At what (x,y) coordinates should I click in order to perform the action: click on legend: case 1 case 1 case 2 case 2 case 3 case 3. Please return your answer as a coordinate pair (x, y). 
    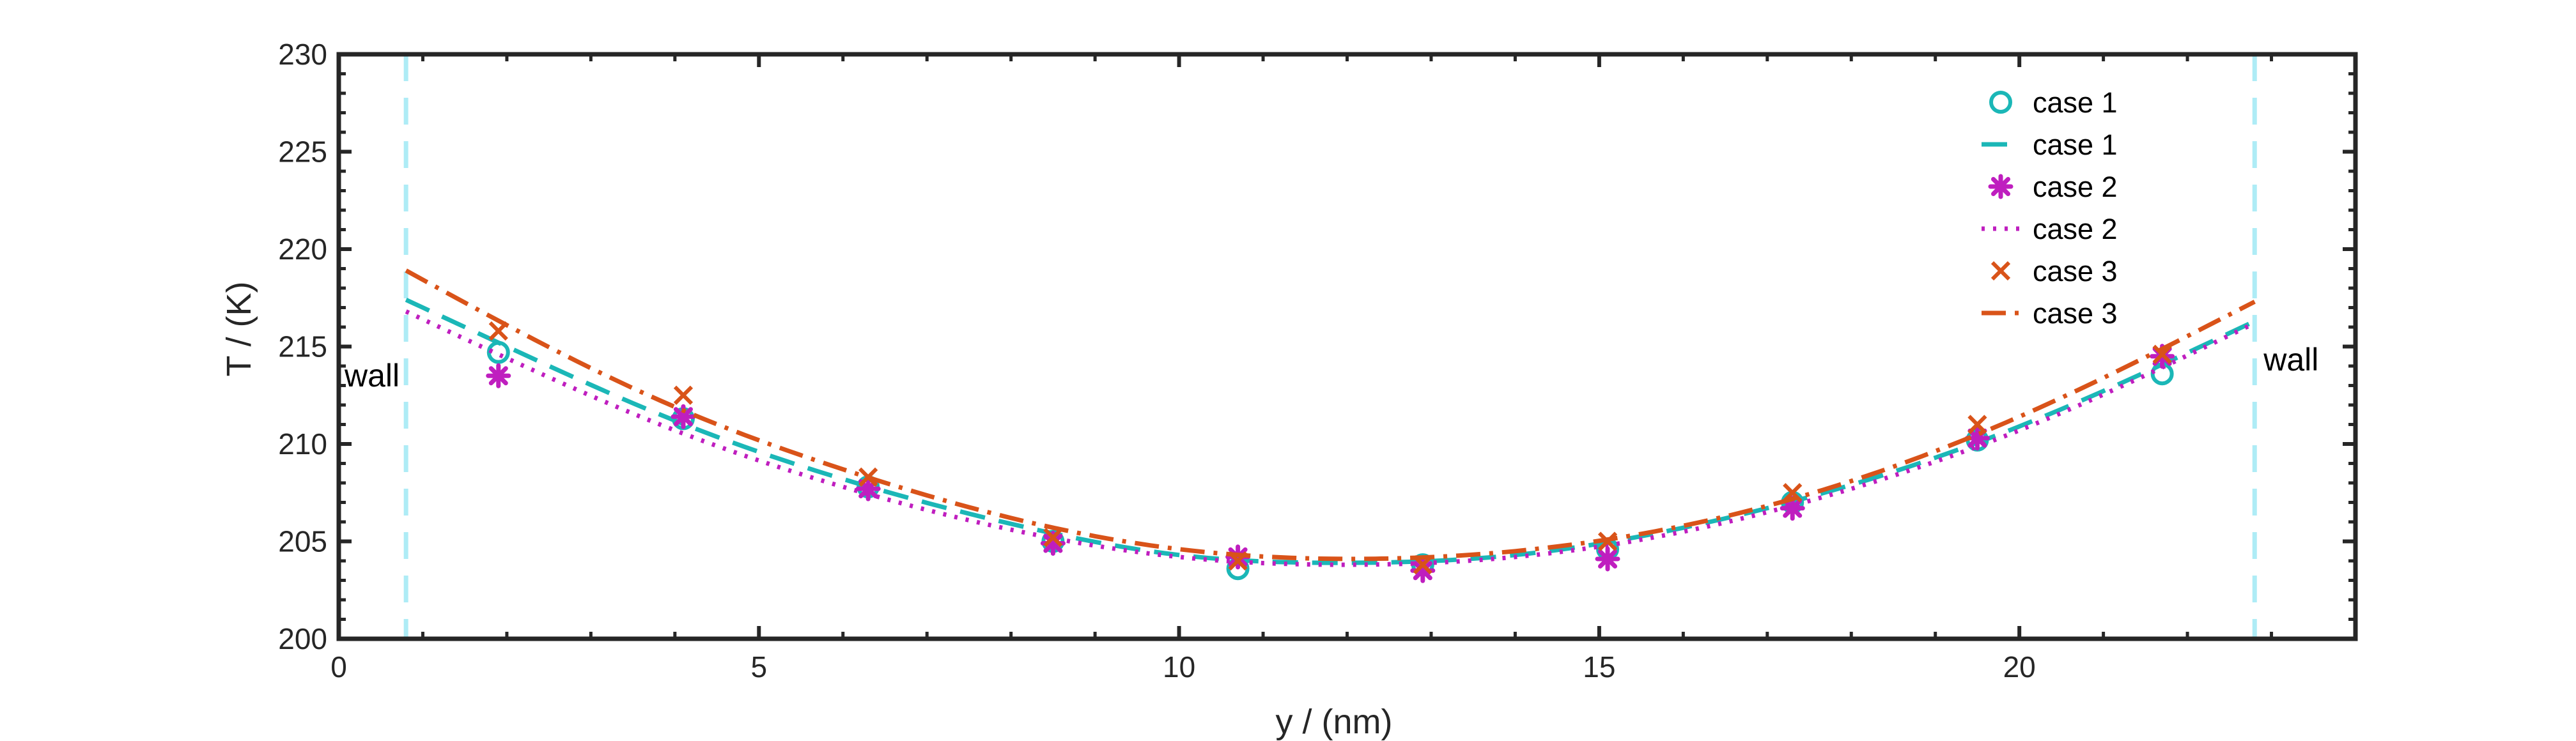
    Looking at the image, I should click on (2050, 208).